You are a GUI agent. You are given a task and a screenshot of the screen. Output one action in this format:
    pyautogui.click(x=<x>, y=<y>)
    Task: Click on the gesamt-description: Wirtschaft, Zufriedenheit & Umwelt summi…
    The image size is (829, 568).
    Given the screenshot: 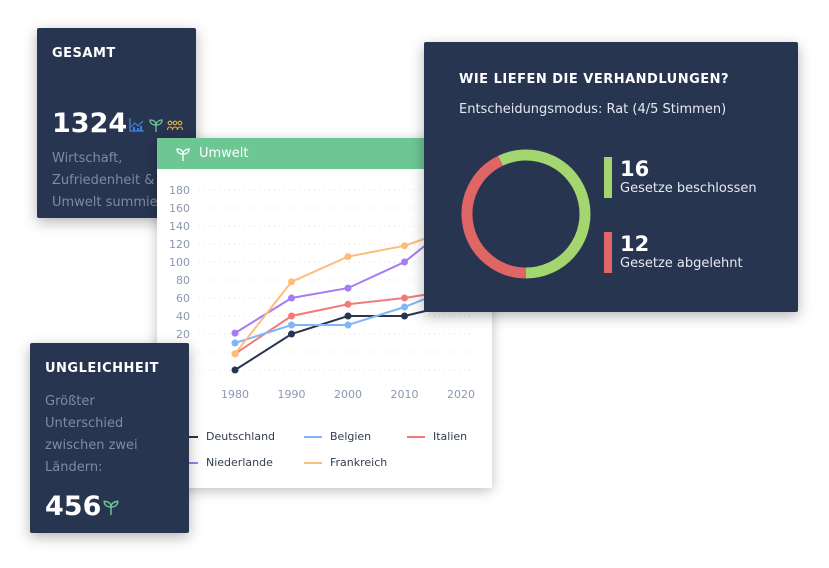 What is the action you would take?
    pyautogui.click(x=105, y=181)
    